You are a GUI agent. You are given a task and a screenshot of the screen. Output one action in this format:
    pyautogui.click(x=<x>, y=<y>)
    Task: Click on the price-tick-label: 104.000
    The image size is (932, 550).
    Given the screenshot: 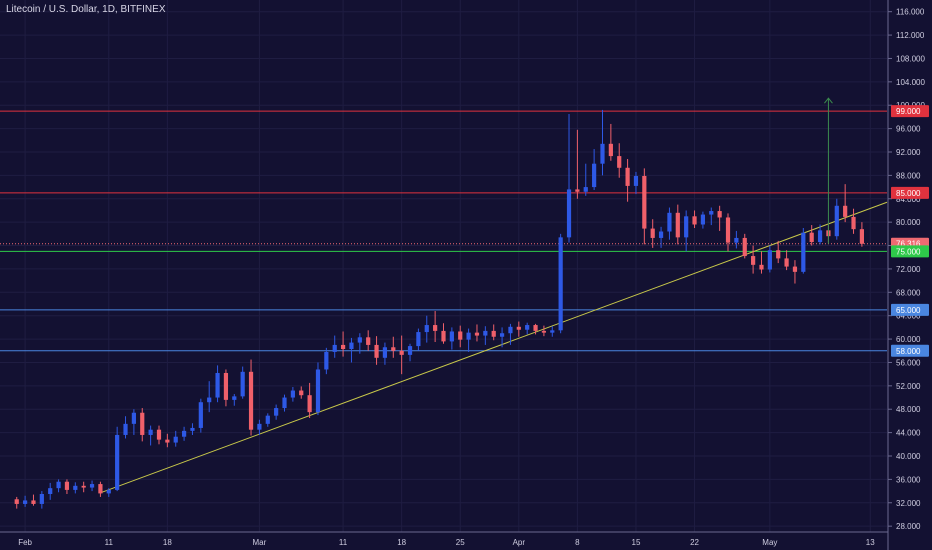 What is the action you would take?
    pyautogui.click(x=910, y=82)
    